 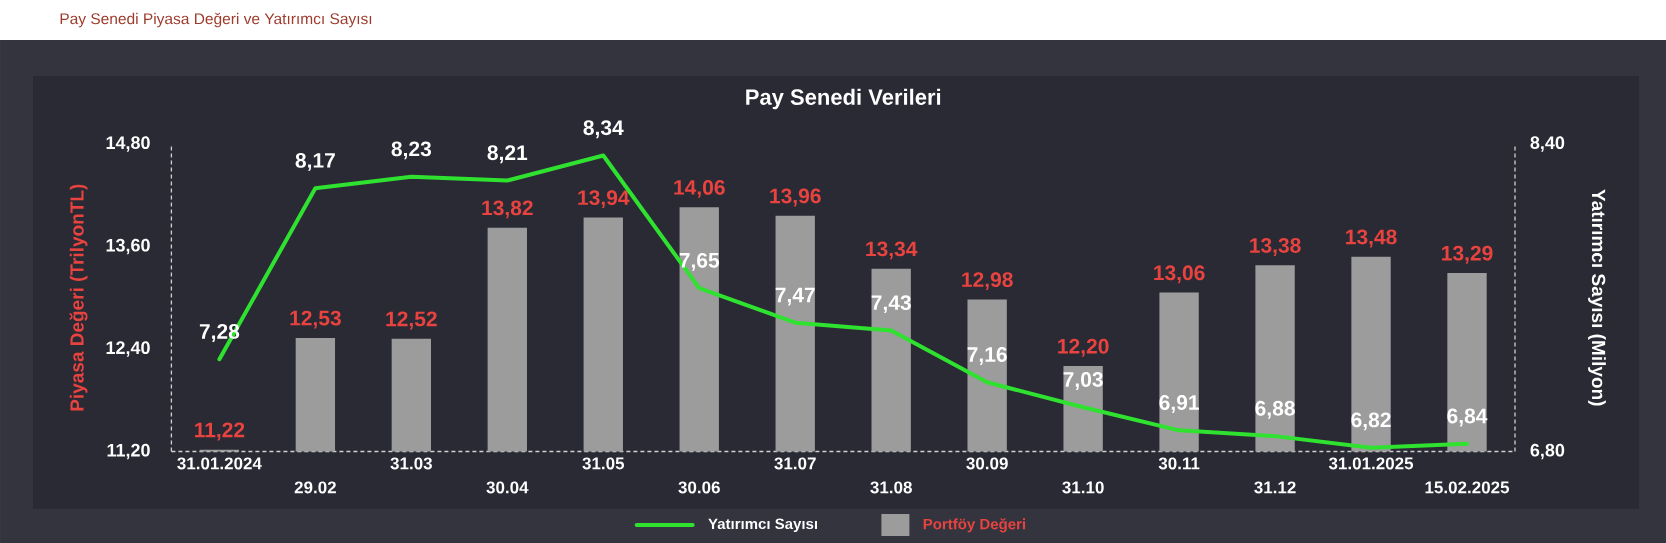 What do you see at coordinates (1179, 274) in the screenshot?
I see `data-label: 13,06` at bounding box center [1179, 274].